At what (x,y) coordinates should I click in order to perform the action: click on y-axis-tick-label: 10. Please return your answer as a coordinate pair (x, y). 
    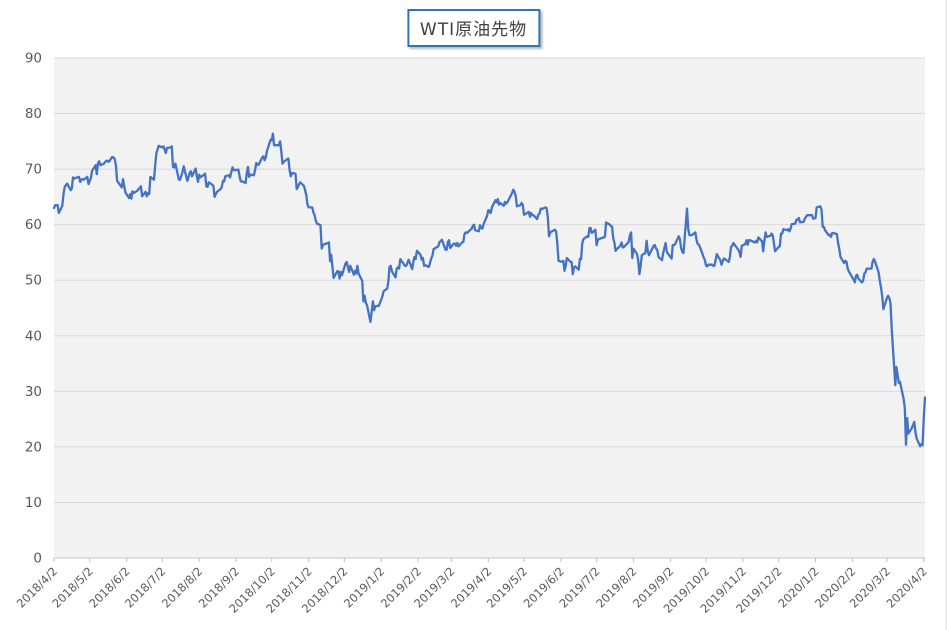
    Looking at the image, I should click on (33, 503).